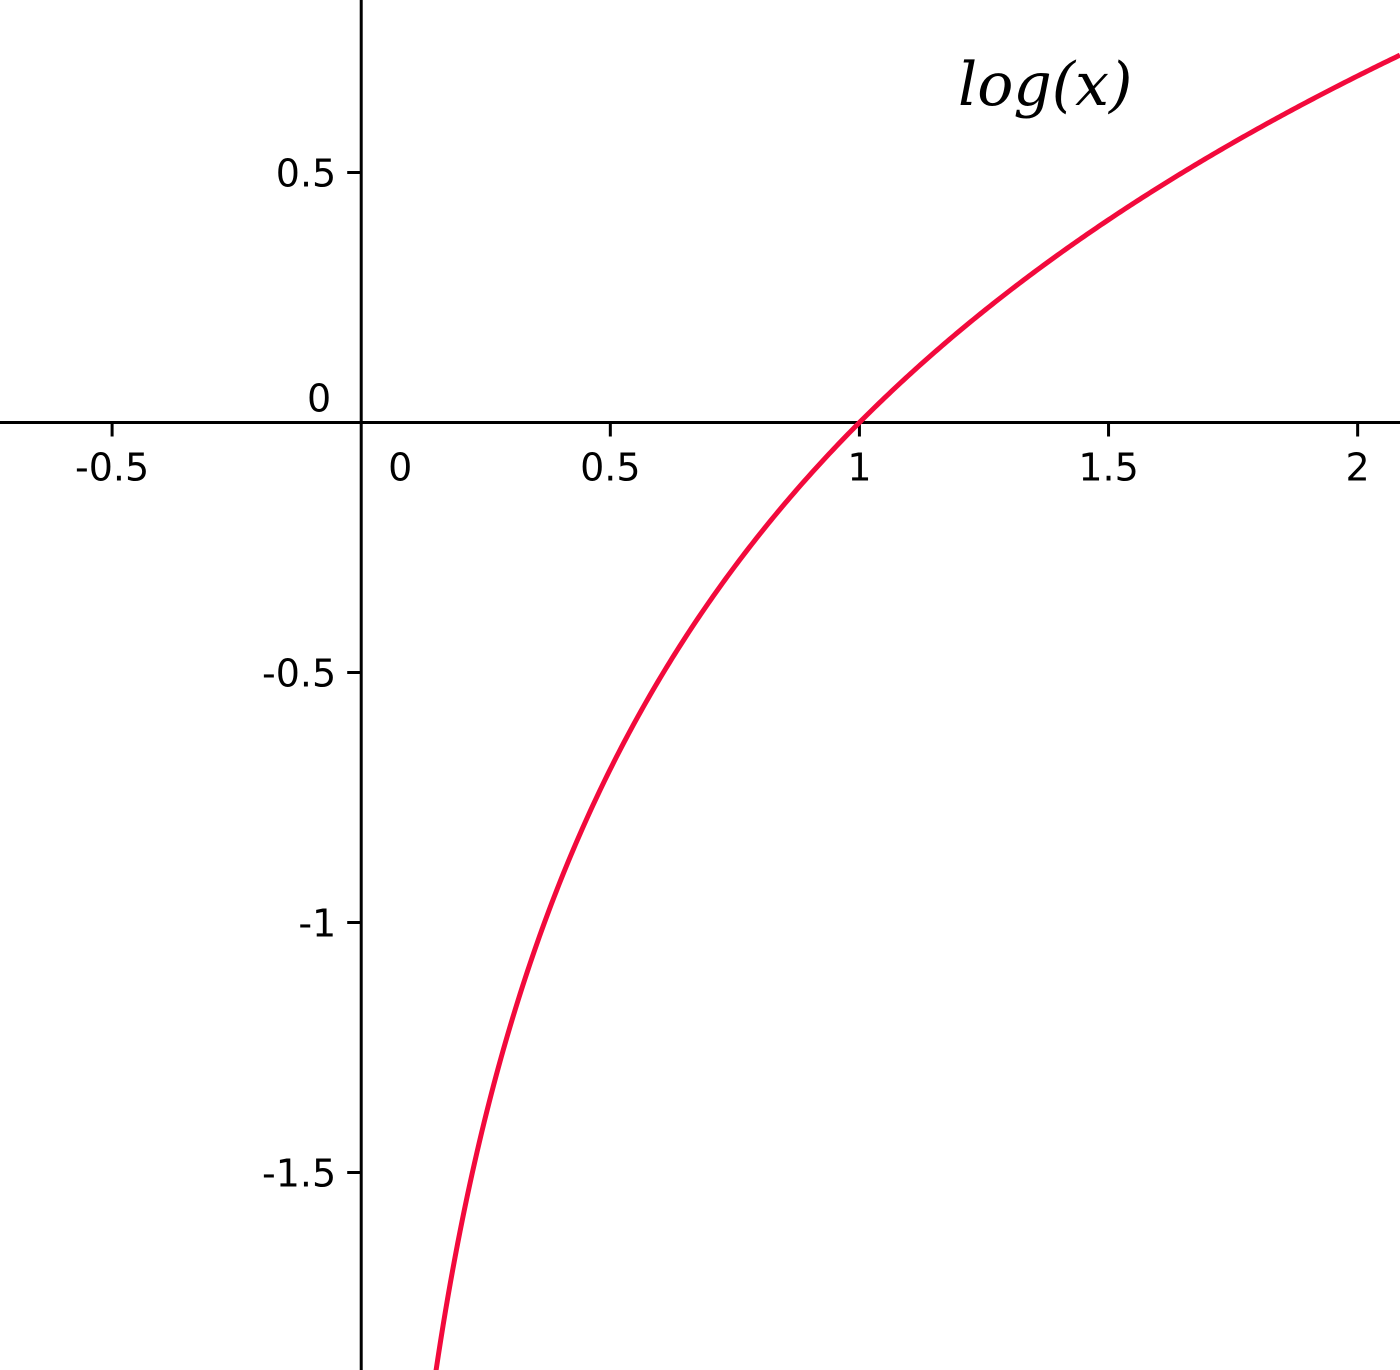  I want to click on y-tick-label: 0.5, so click(306, 174).